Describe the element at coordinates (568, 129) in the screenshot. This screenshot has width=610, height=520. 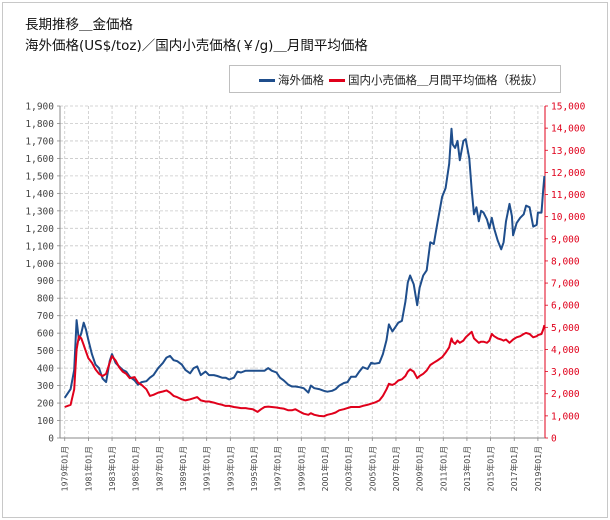
I see `y-right-tick-label: 14,000` at that location.